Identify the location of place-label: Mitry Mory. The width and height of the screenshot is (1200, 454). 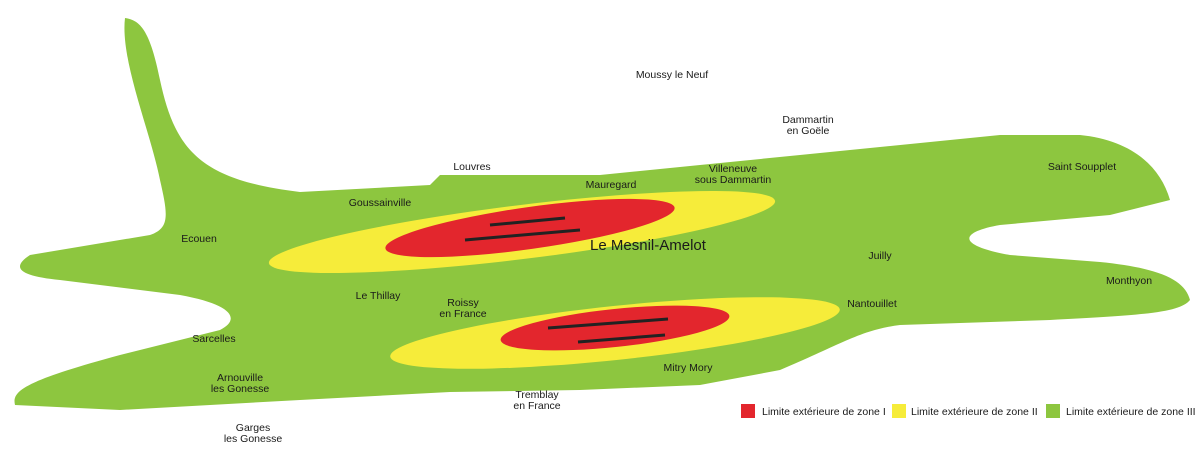
(689, 368).